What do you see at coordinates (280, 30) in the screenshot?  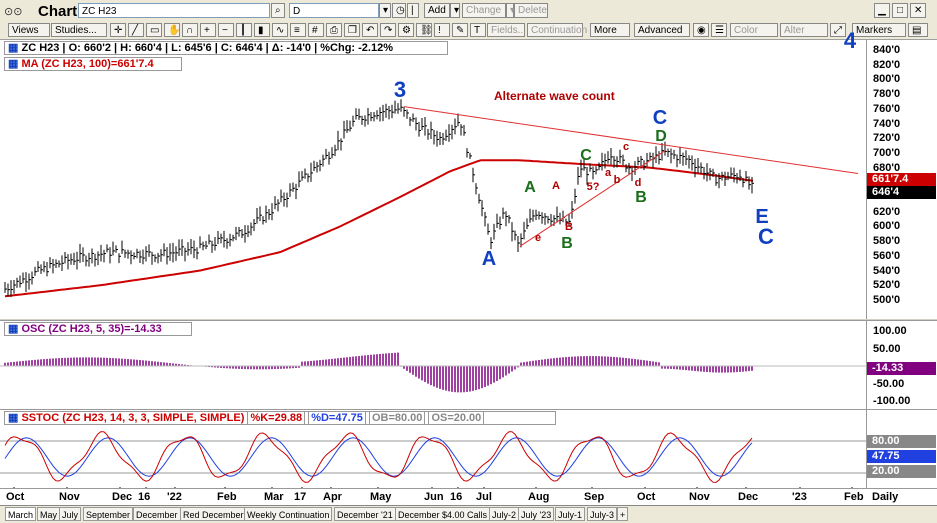 I see `line-chart-icon: ∿` at bounding box center [280, 30].